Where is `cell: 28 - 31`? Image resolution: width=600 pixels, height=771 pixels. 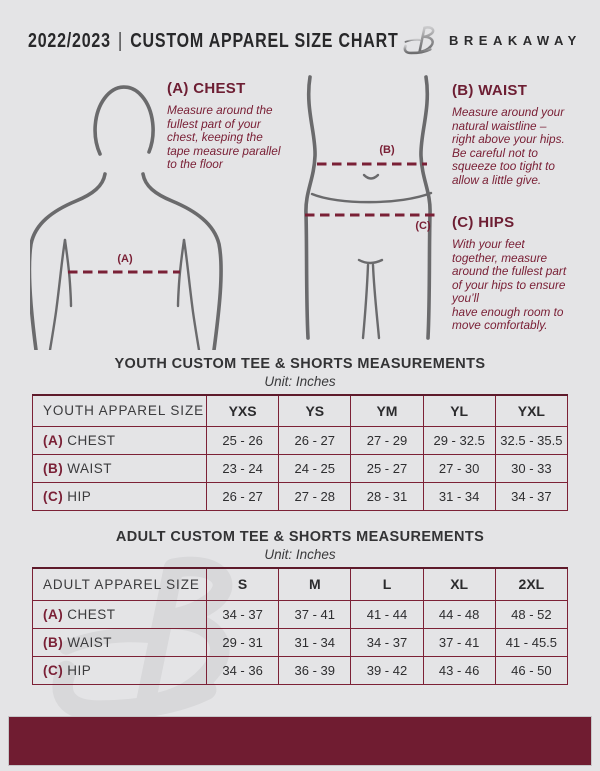
cell: 28 - 31 is located at coordinates (387, 496).